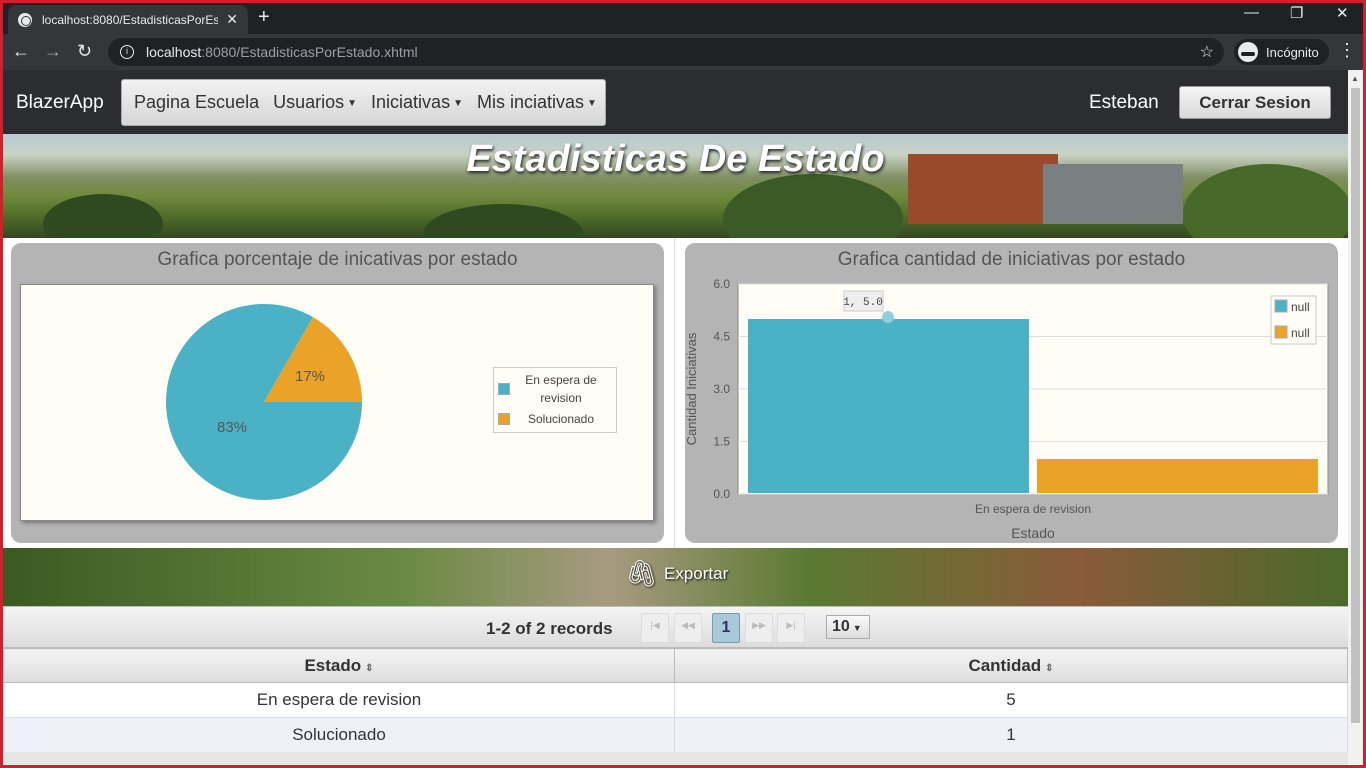 Image resolution: width=1366 pixels, height=768 pixels. Describe the element at coordinates (1251, 12) in the screenshot. I see `minimize-icon: —` at that location.